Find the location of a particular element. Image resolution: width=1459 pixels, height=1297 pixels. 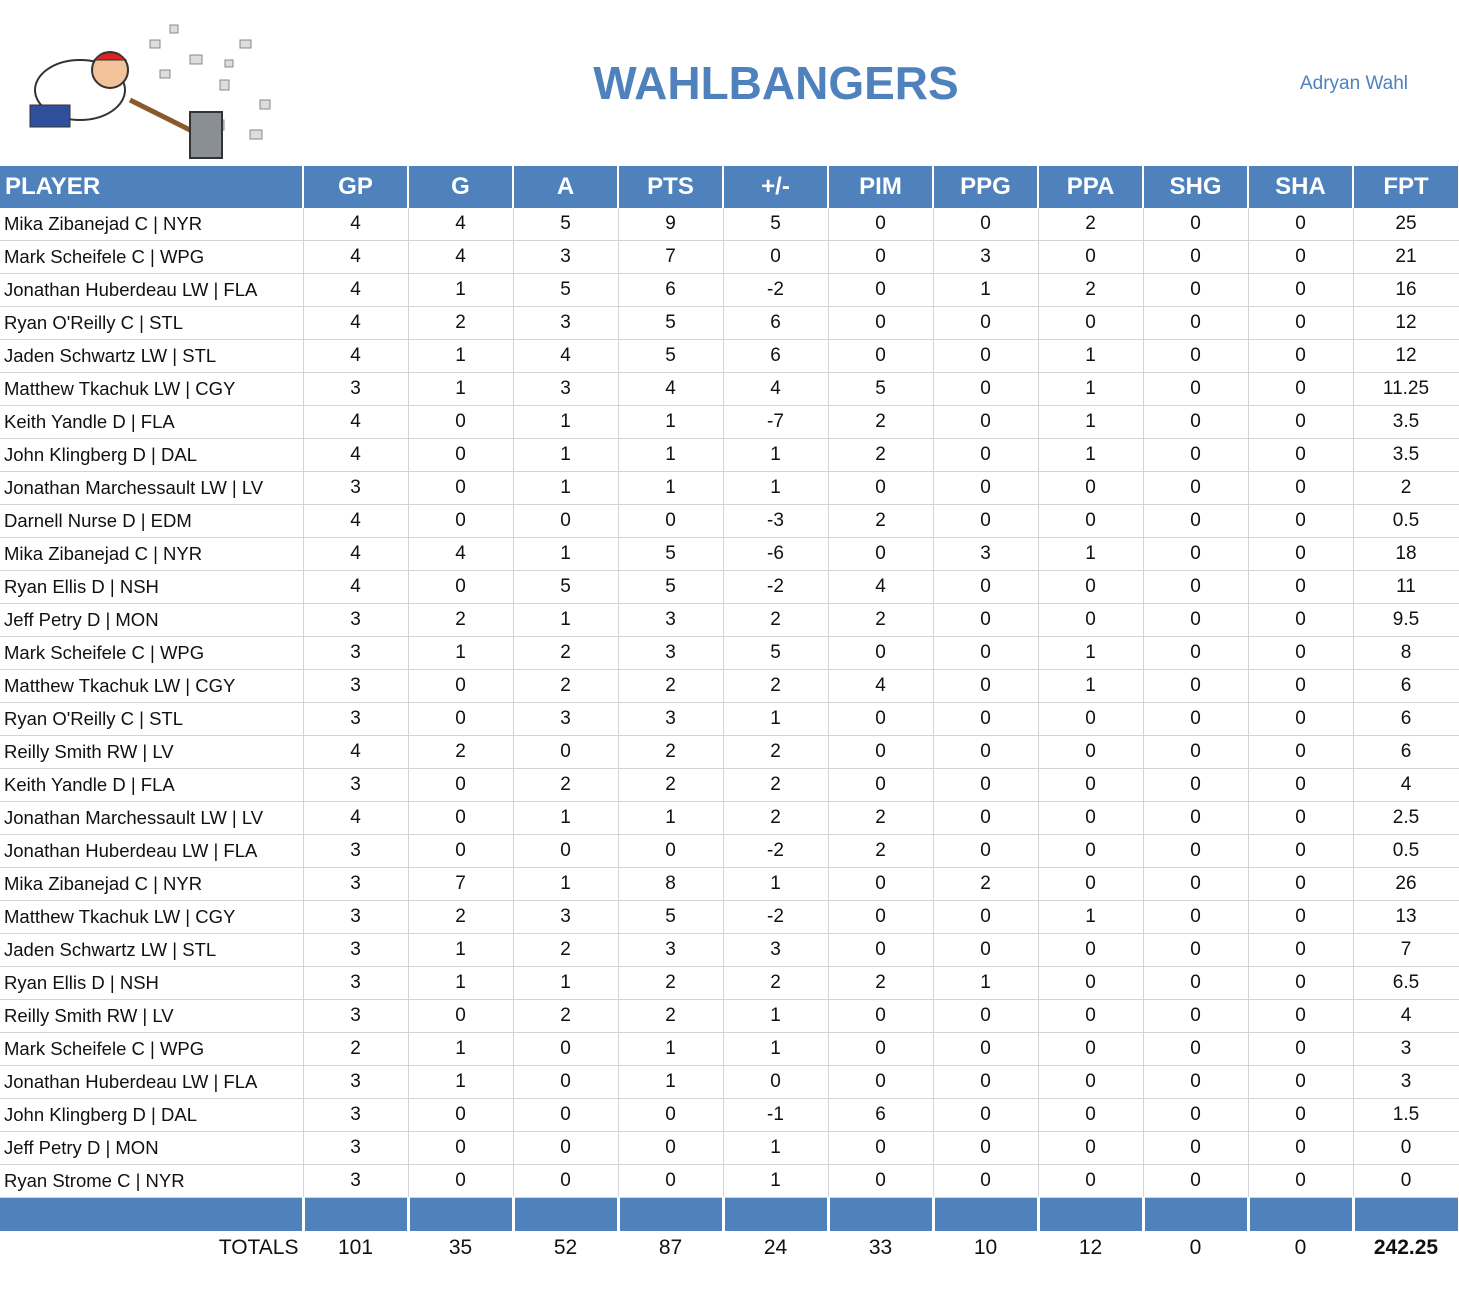

stat-cell: 7 is located at coordinates (1406, 950).